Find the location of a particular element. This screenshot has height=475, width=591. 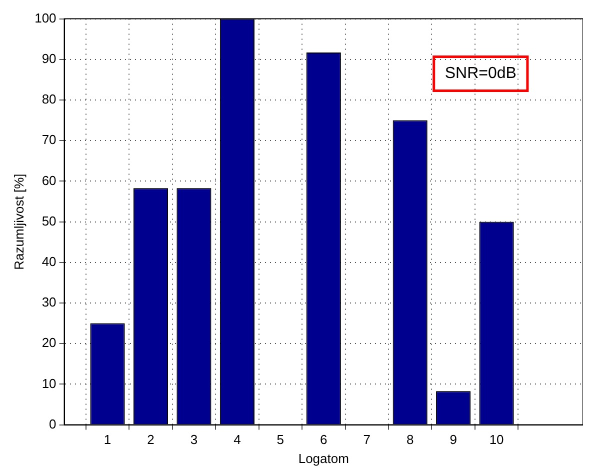

x-tick-label: 2 is located at coordinates (150, 440).